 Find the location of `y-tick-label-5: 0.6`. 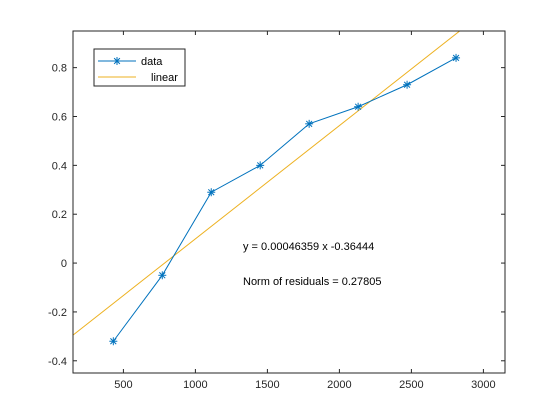

y-tick-label-5: 0.6 is located at coordinates (59, 118).